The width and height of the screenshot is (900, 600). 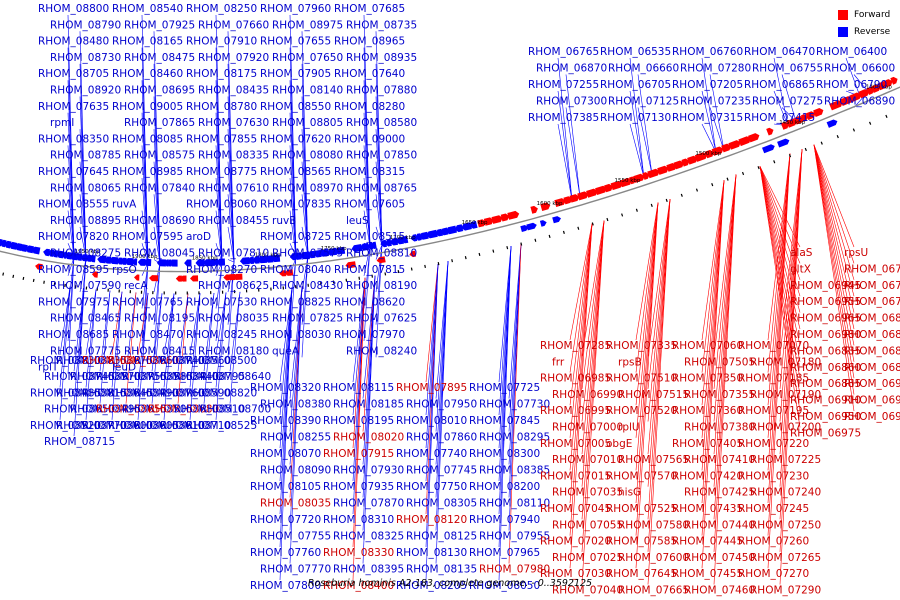 I want to click on gene-label: RHOM_08765, so click(x=381, y=188).